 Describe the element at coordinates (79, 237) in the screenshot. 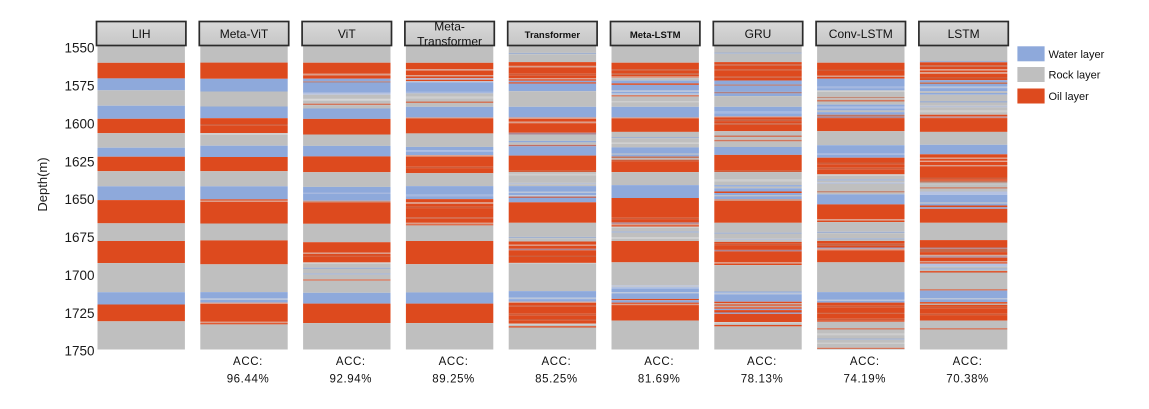

I see `svg-text: 1675` at that location.